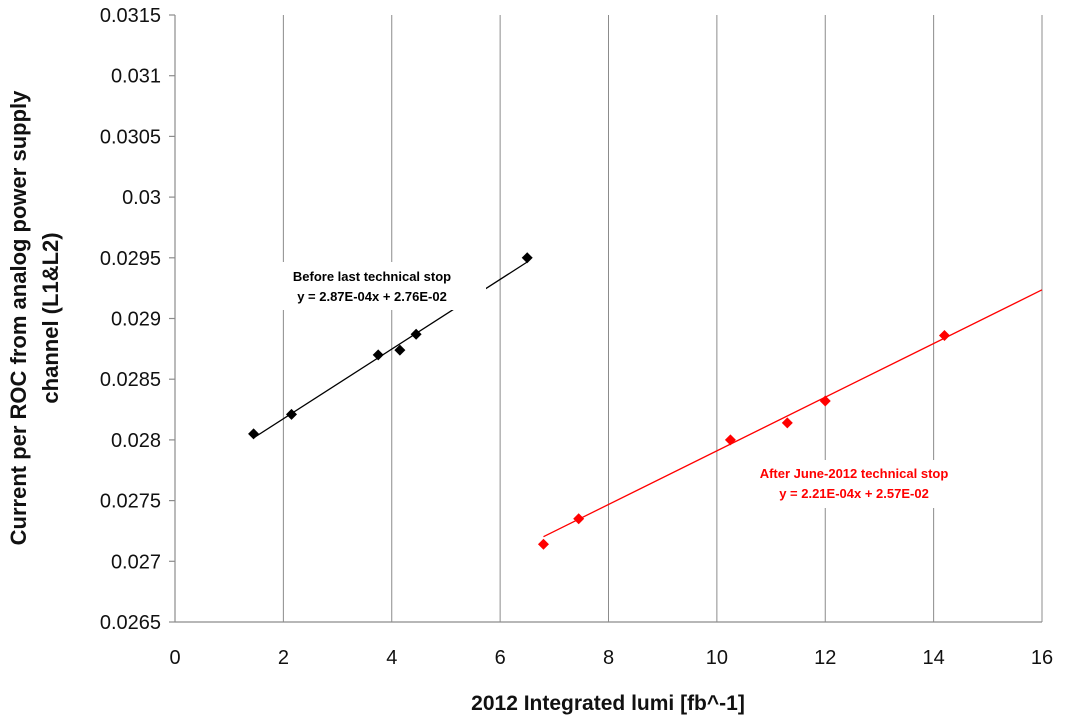 Image resolution: width=1073 pixels, height=721 pixels. What do you see at coordinates (50, 317) in the screenshot?
I see `y-axis-title-line2: channel (L1&L2)` at bounding box center [50, 317].